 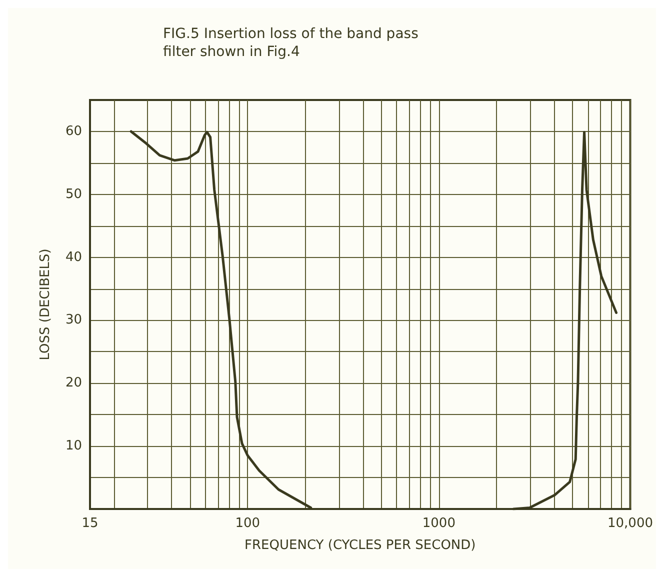 What do you see at coordinates (73, 131) in the screenshot?
I see `y-tick-label: 60` at bounding box center [73, 131].